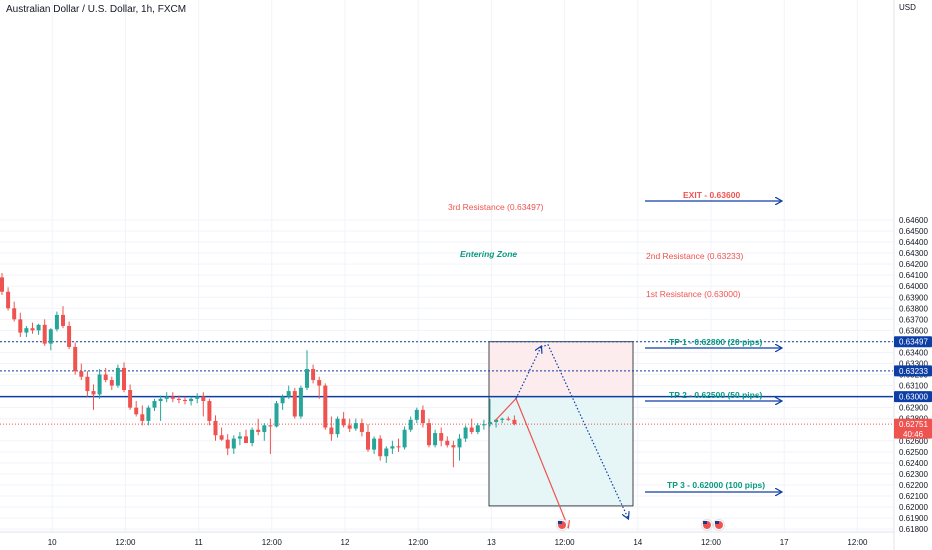  What do you see at coordinates (711, 195) in the screenshot?
I see `exit-label: EXIT - 0.63600` at bounding box center [711, 195].